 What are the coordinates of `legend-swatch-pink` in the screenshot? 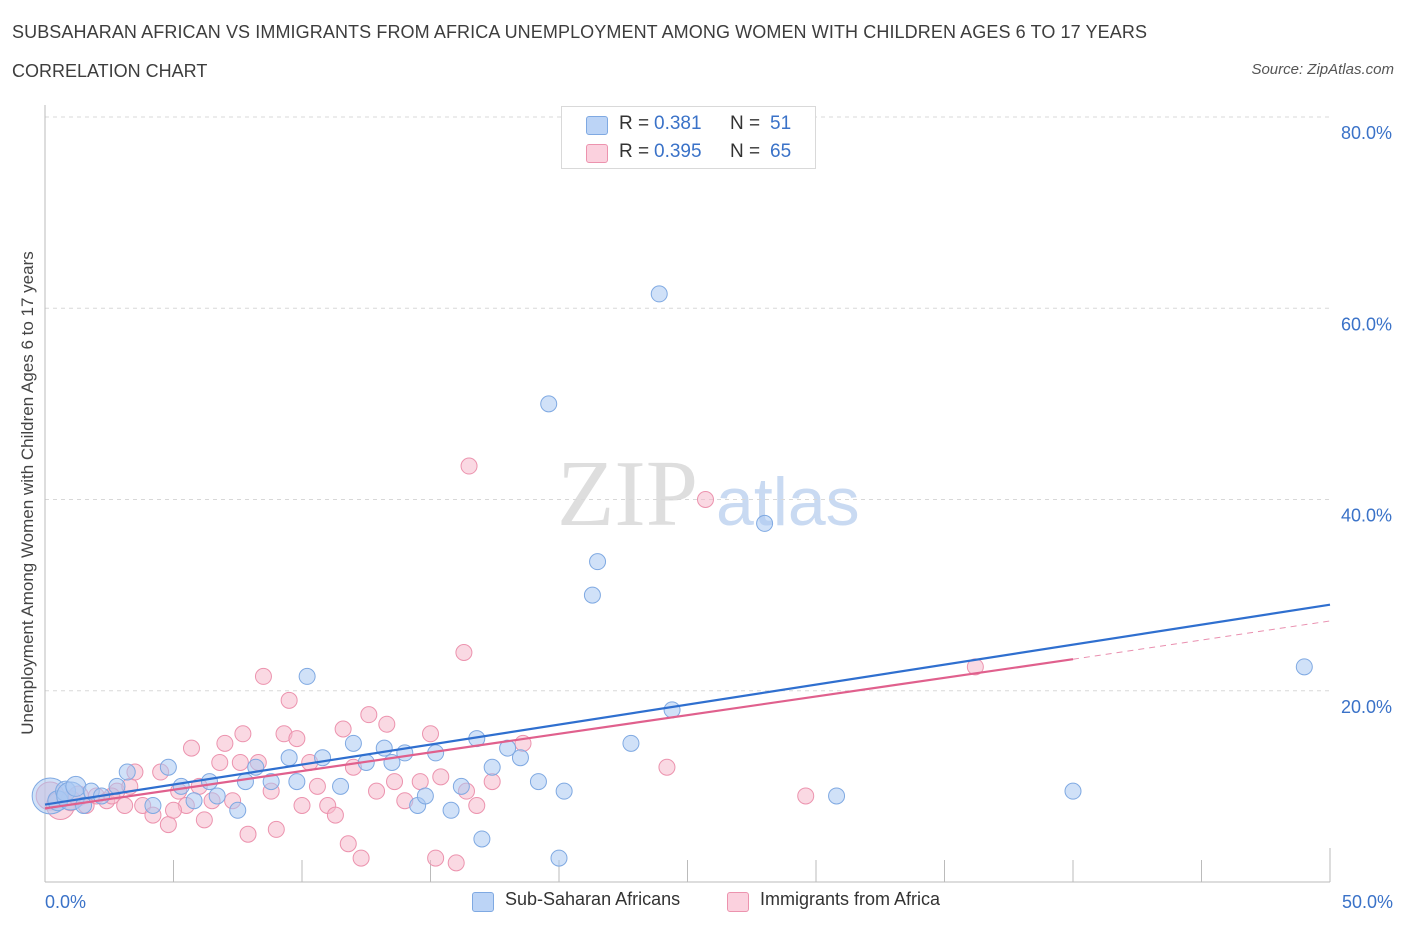 It's located at (597, 153).